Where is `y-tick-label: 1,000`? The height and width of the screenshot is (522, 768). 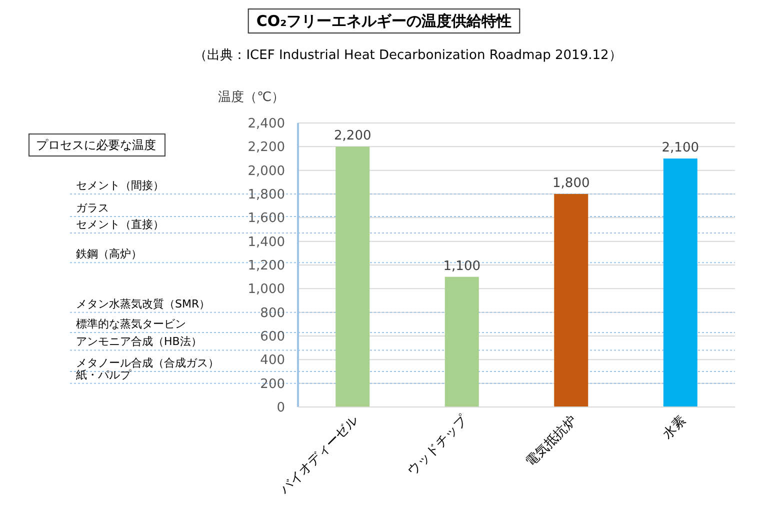
y-tick-label: 1,000 is located at coordinates (266, 290).